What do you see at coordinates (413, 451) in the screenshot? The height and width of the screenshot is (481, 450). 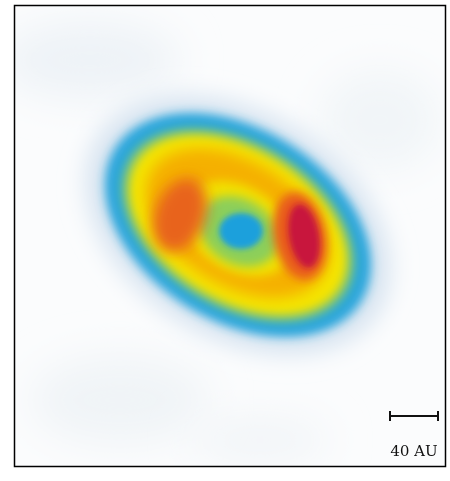 I see `scale-label: 40 AU` at bounding box center [413, 451].